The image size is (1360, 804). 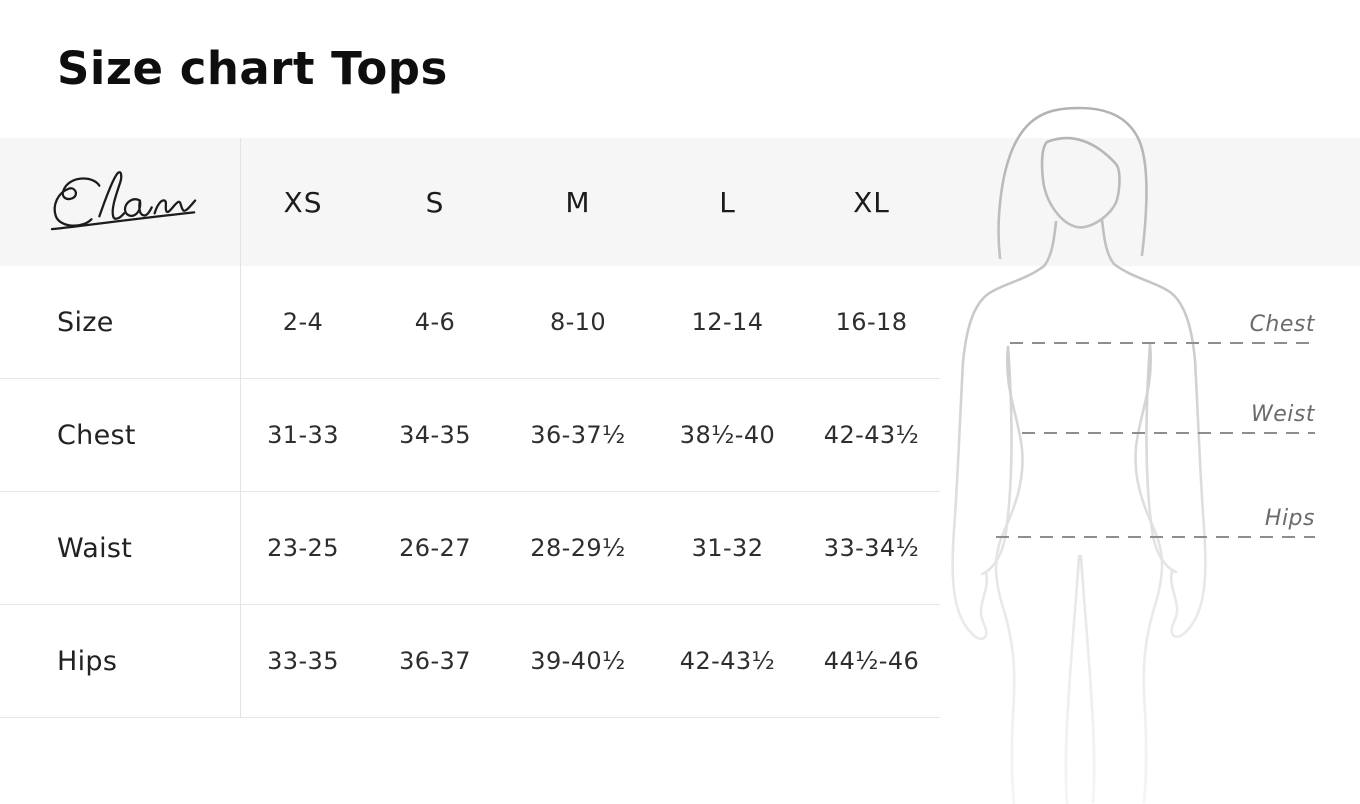 What do you see at coordinates (578, 202) in the screenshot?
I see `col-head-m: M` at bounding box center [578, 202].